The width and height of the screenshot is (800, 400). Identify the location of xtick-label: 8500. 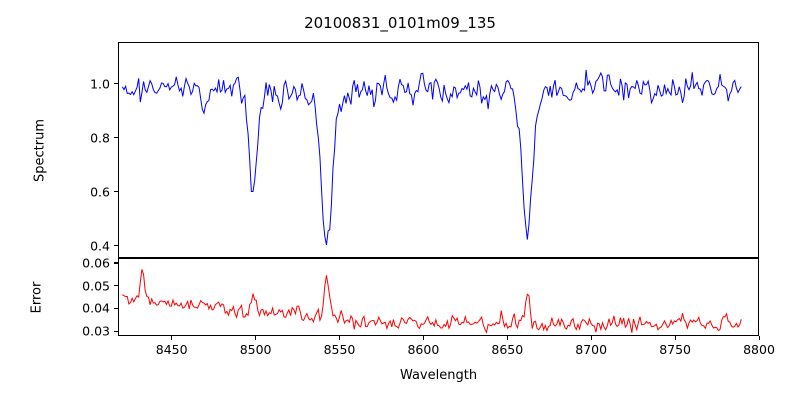
(255, 349).